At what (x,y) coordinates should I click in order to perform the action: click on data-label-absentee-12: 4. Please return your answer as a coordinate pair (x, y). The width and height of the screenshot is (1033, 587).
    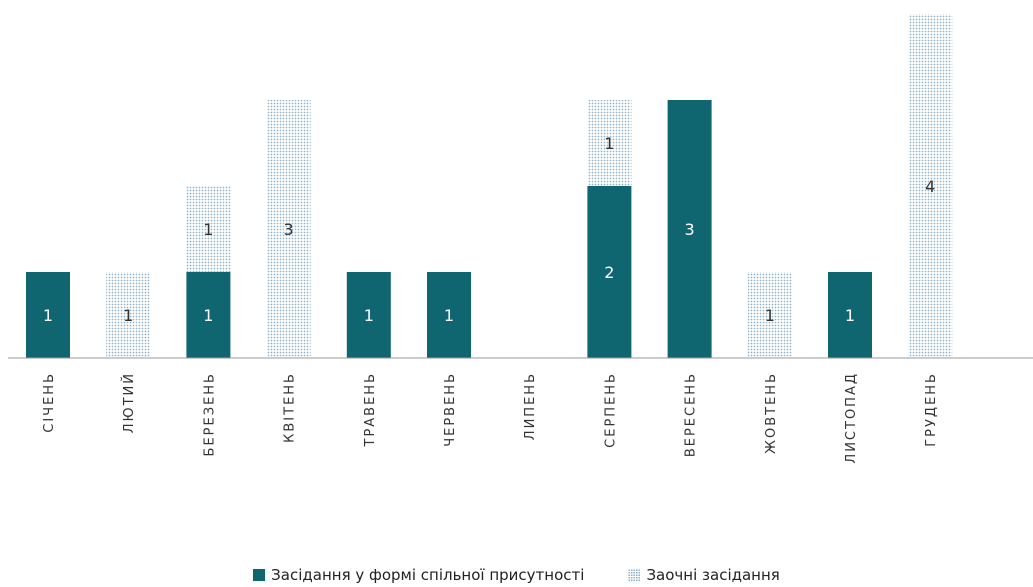
    Looking at the image, I should click on (930, 186).